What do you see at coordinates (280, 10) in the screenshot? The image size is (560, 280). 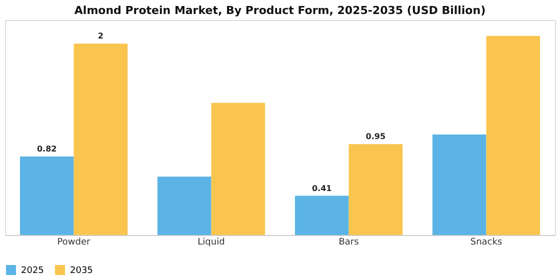 I see `chart-title: Almond Protein Market, By Product Form, 2025-2035 (USD Billion)` at bounding box center [280, 10].